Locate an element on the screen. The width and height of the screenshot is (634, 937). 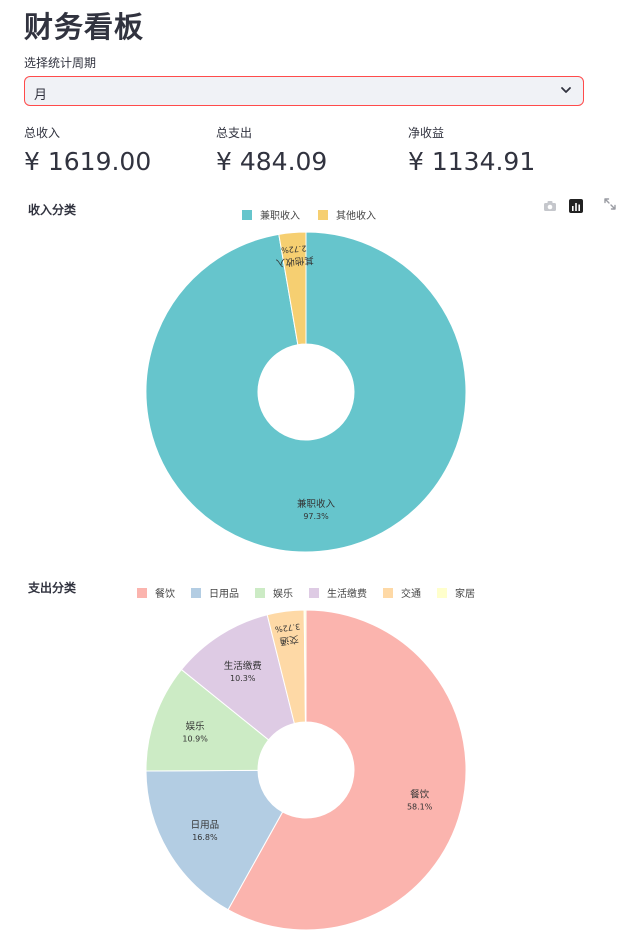
expense-slice-label: 生活缴费 is located at coordinates (243, 666).